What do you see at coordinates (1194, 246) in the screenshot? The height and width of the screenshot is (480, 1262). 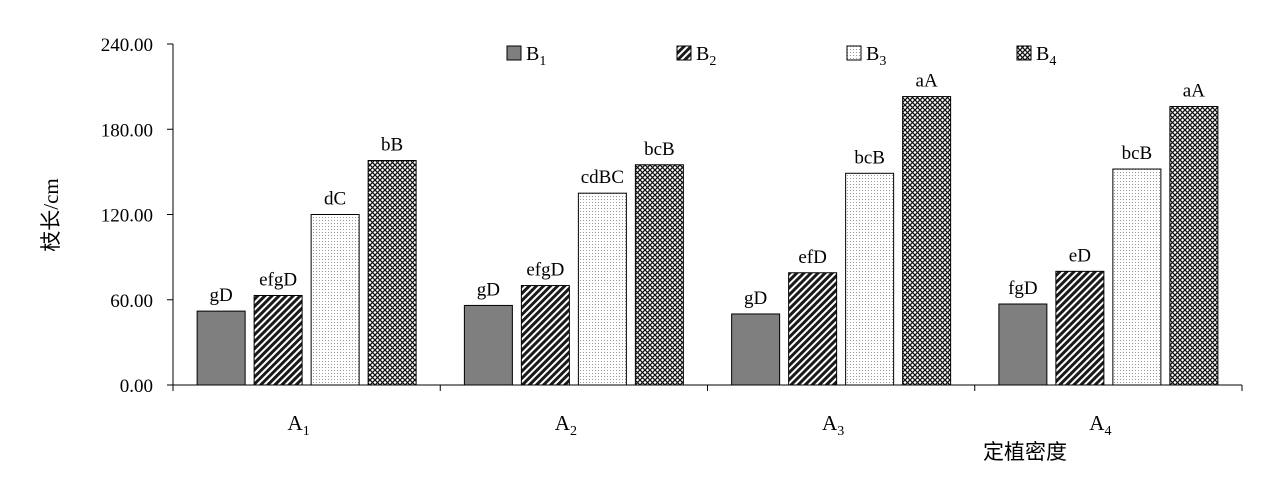 I see `bar-B4-A4` at bounding box center [1194, 246].